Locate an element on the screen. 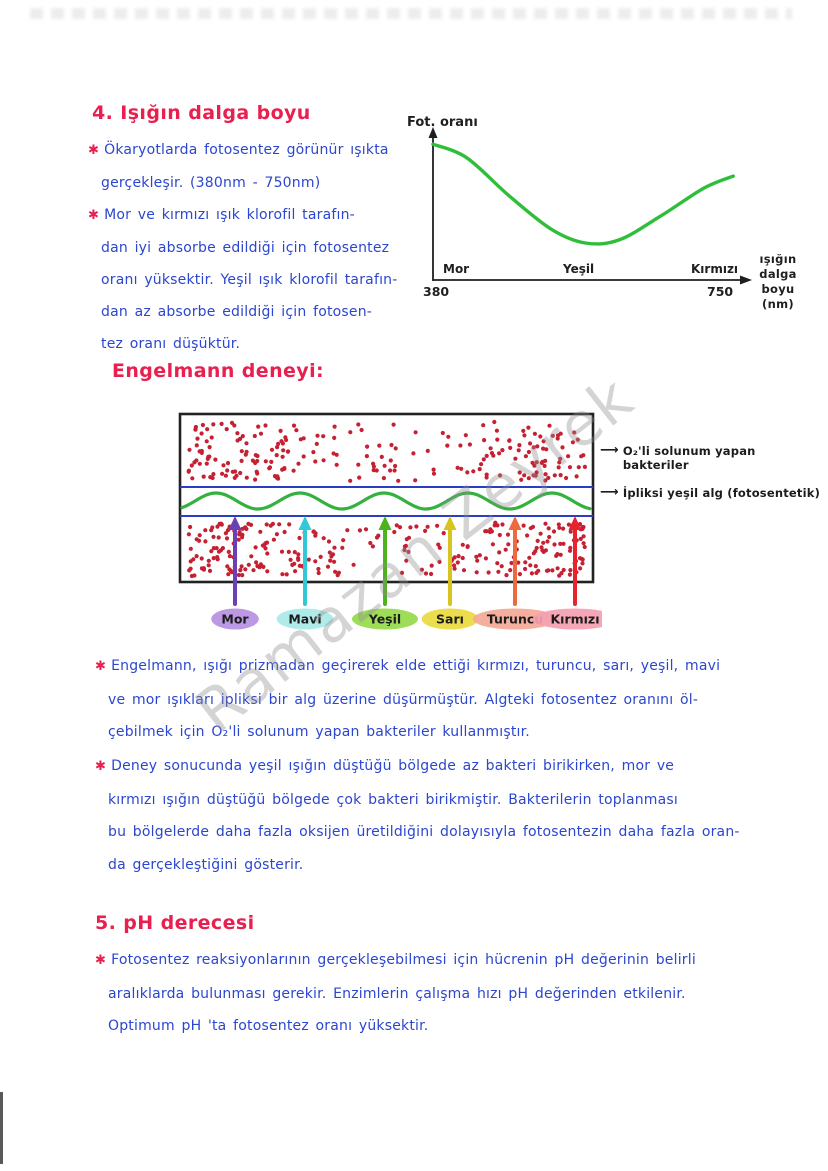  x-tick-kirmizi: Kırmızı is located at coordinates (714, 269).